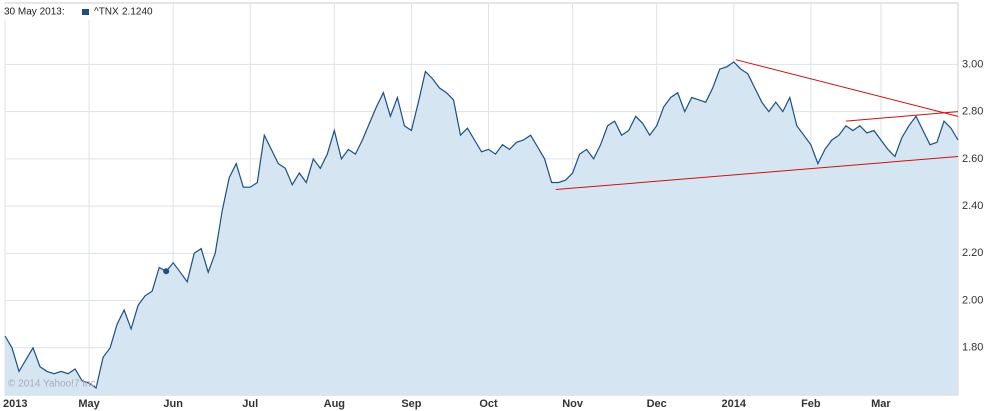  I want to click on x-tick-label: 2013, so click(15, 404).